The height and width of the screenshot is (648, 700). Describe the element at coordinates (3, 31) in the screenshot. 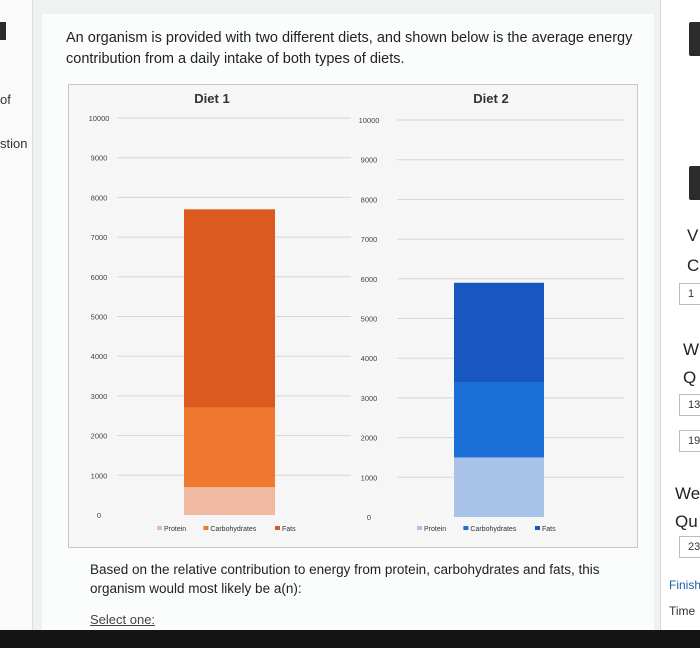

I see `sidebar-marker` at that location.